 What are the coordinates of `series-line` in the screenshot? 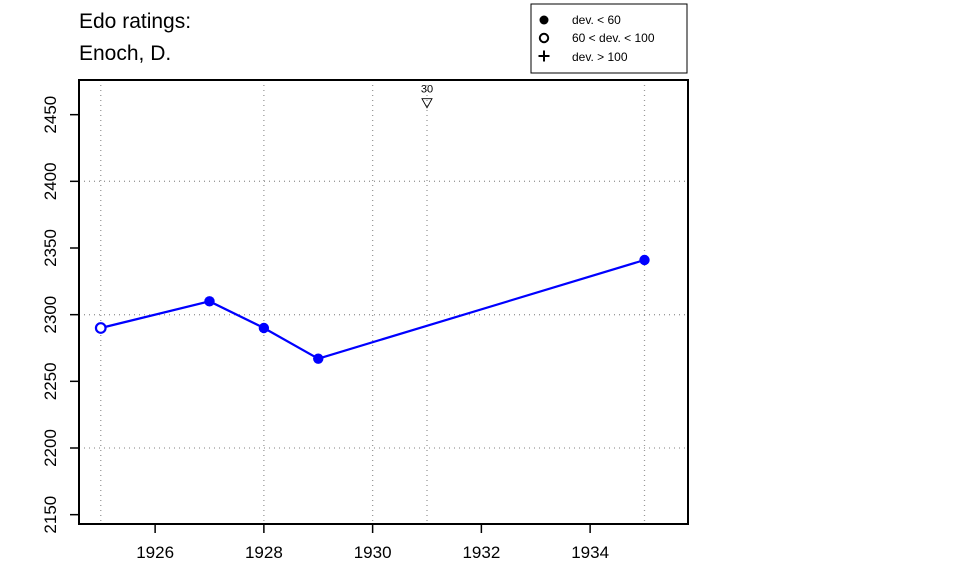 It's located at (372, 309).